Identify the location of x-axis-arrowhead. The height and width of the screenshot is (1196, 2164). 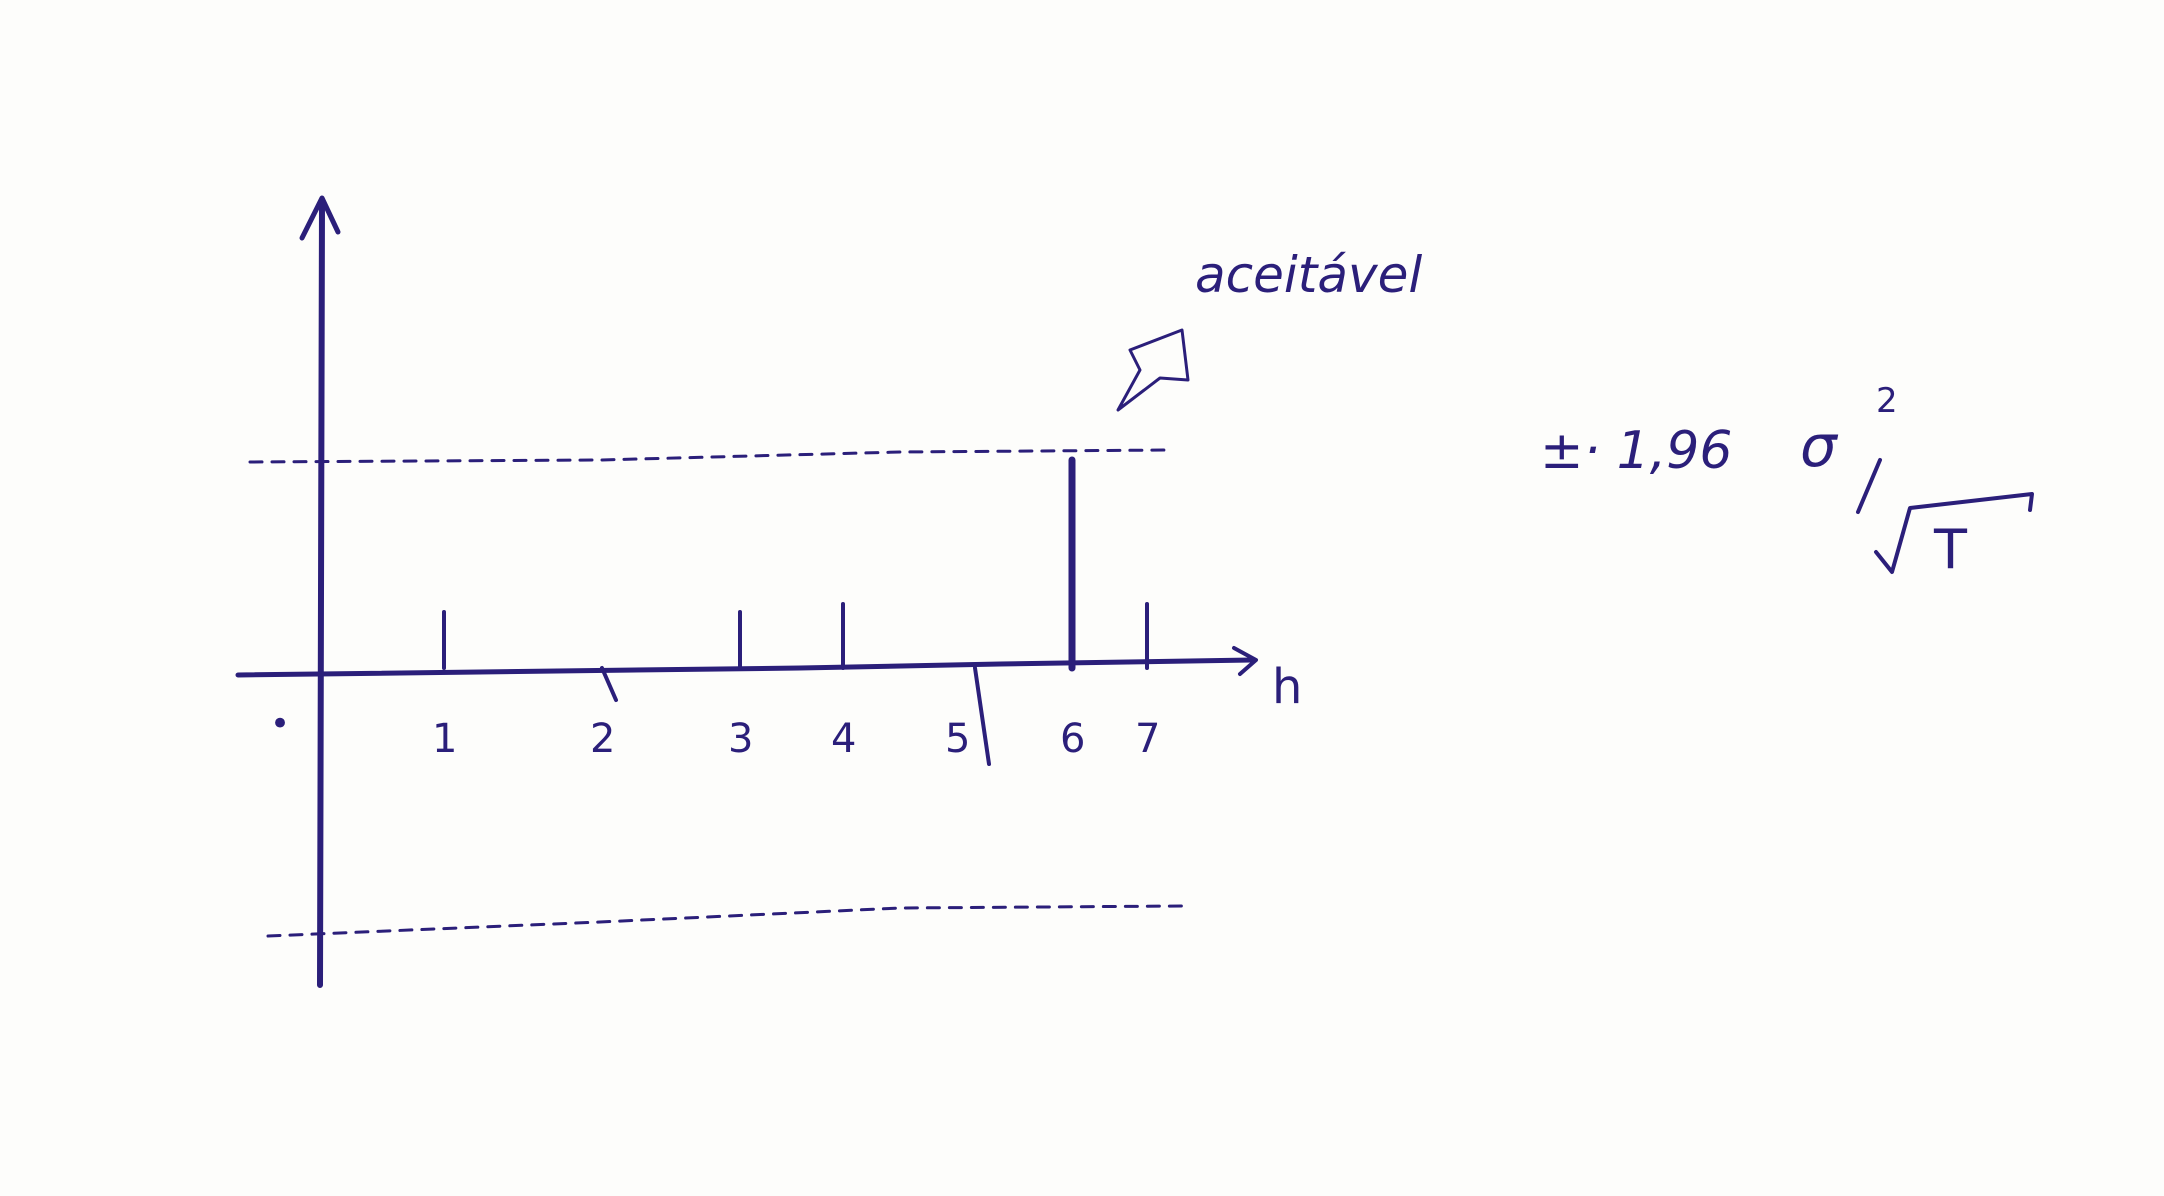
(1245, 661).